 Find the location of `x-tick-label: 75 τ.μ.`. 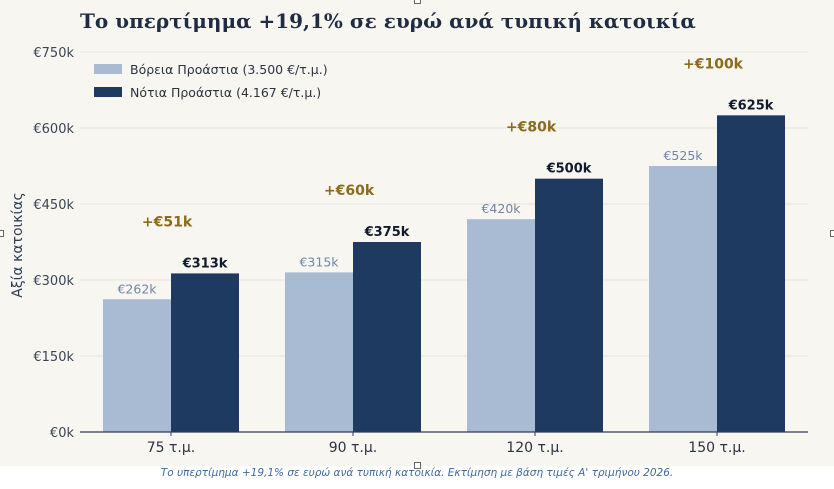

x-tick-label: 75 τ.μ. is located at coordinates (171, 448).